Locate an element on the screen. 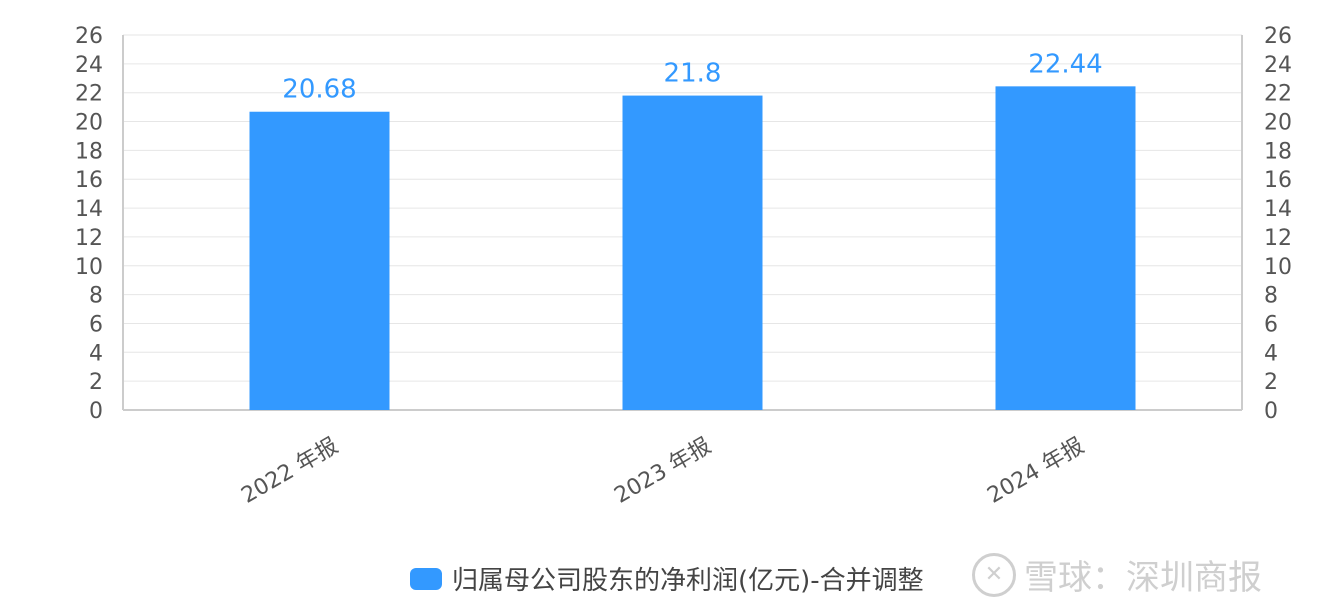  x-tick-label: 2024 年报 is located at coordinates (1035, 471).